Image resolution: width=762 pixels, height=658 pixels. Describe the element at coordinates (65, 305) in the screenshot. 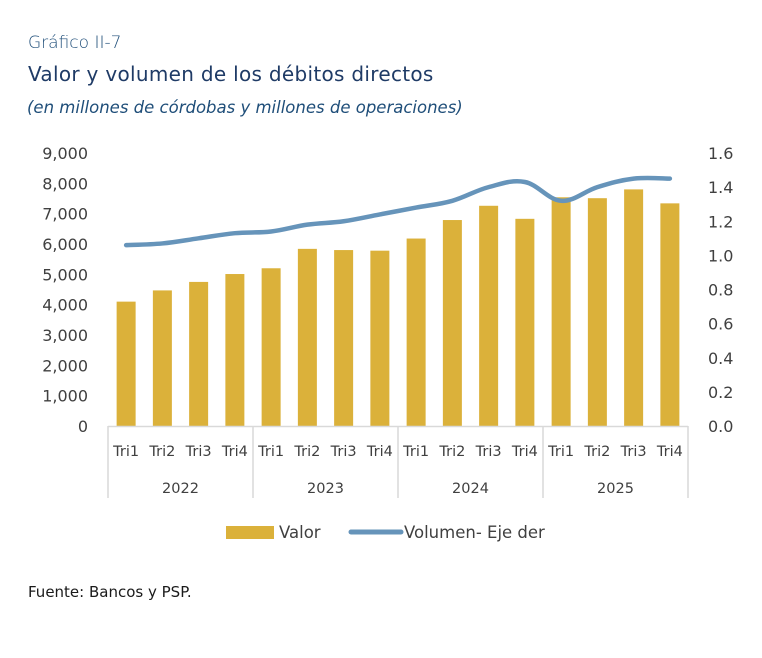

I see `left-tick-label: 4,000` at that location.